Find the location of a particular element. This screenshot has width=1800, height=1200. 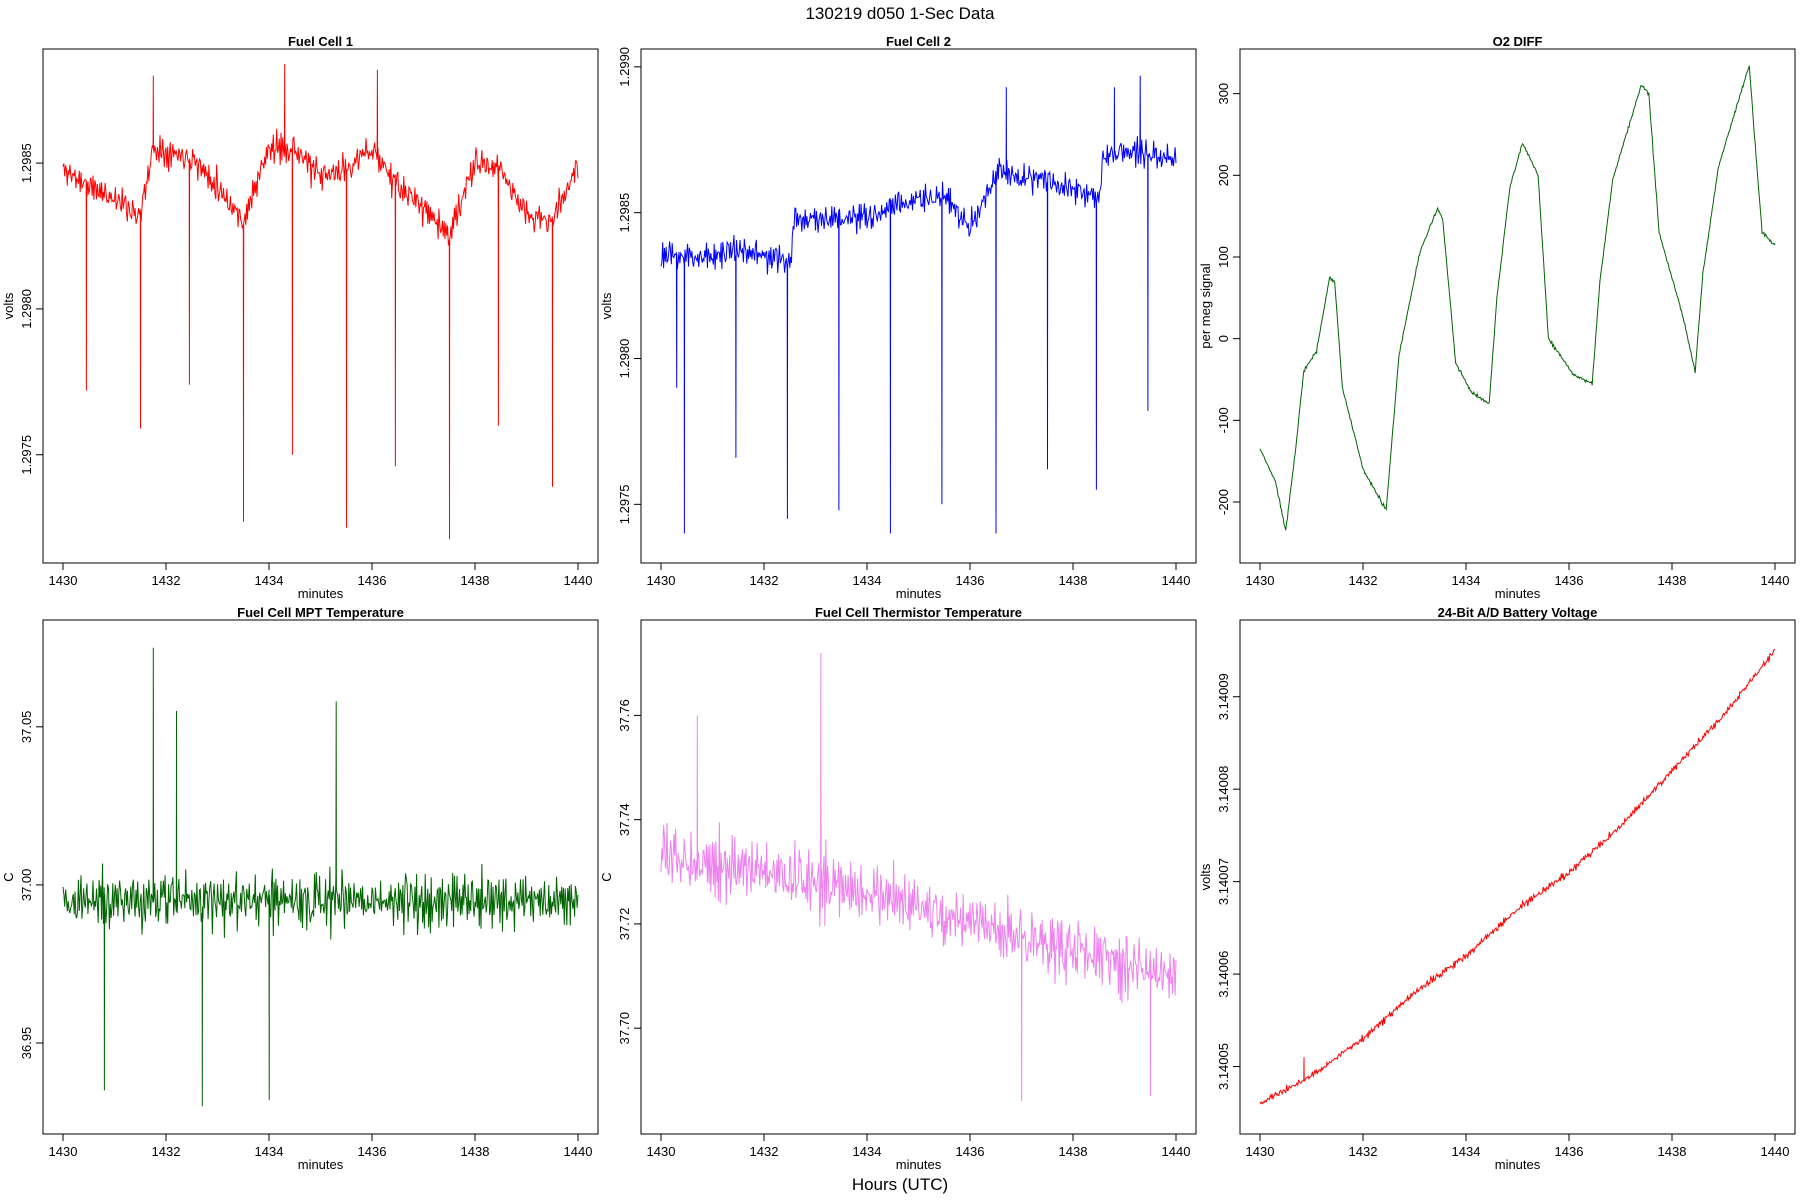

y-tick-label: 3.14006 is located at coordinates (1223, 974).